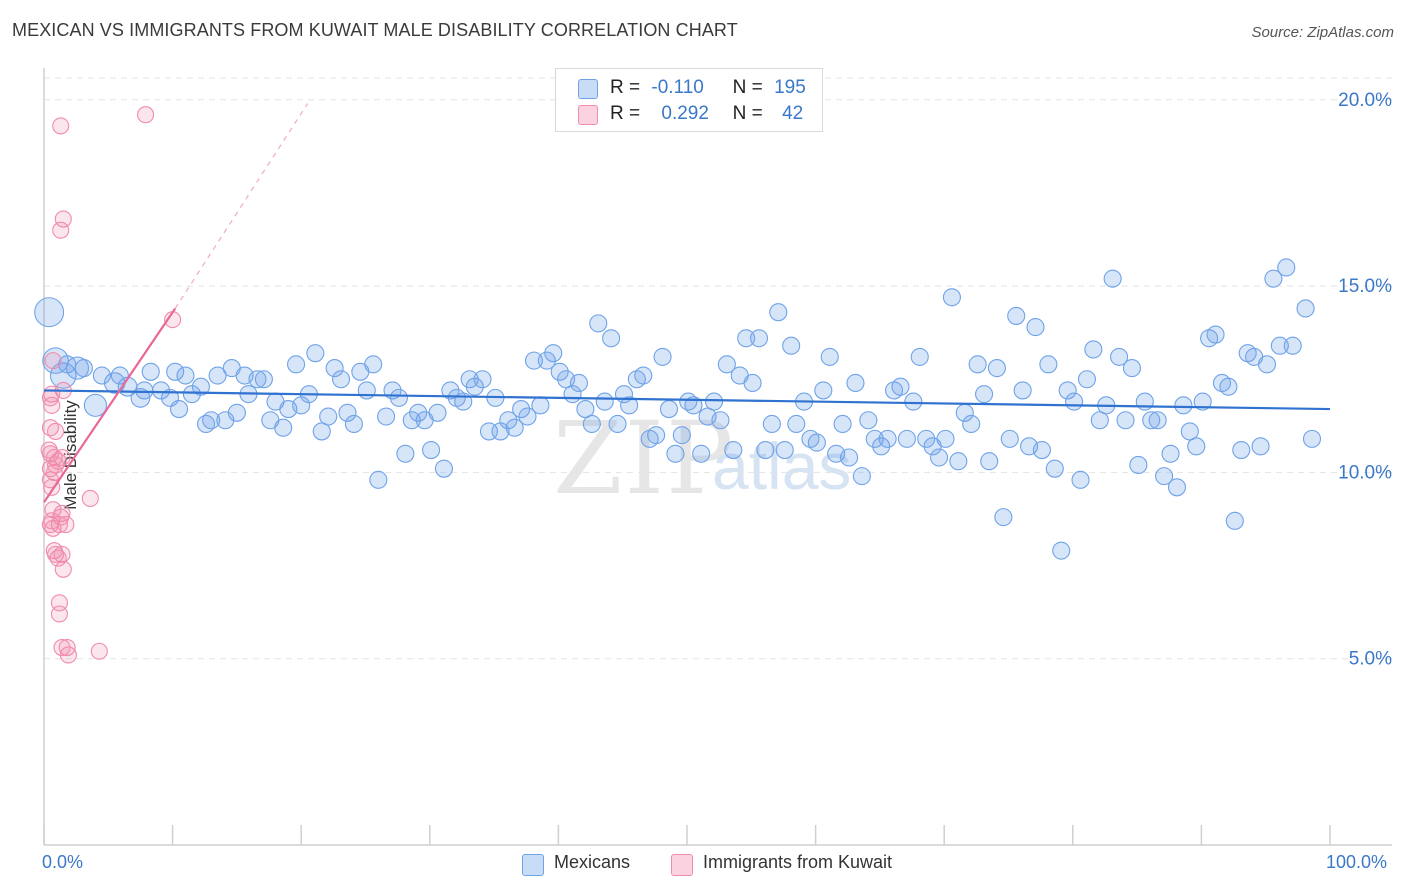 This screenshot has width=1406, height=892. I want to click on trend-line-mexicans, so click(687, 400).